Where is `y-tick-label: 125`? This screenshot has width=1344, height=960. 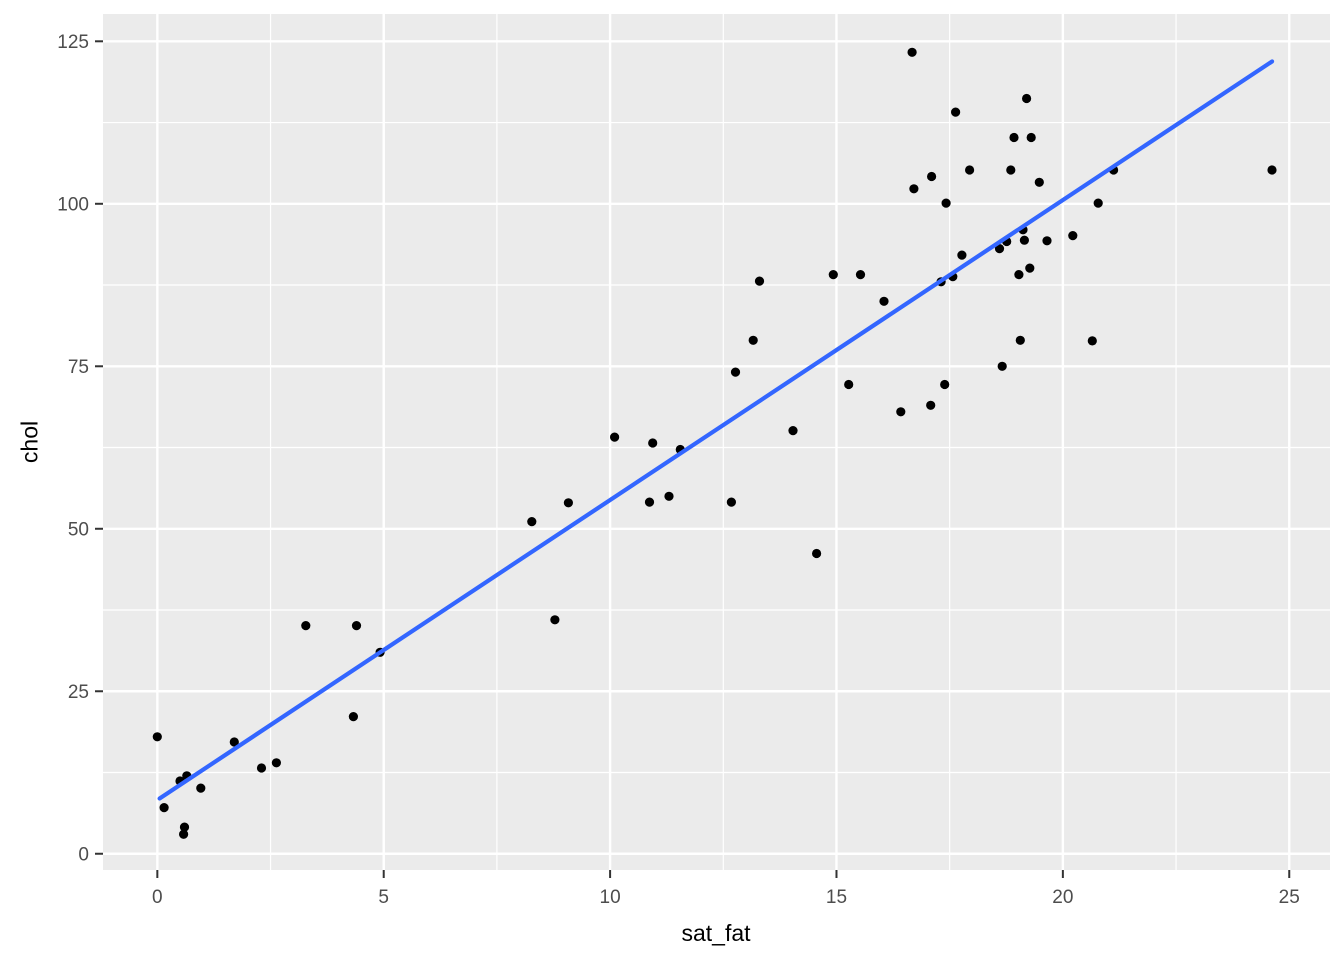
y-tick-label: 125 is located at coordinates (73, 42).